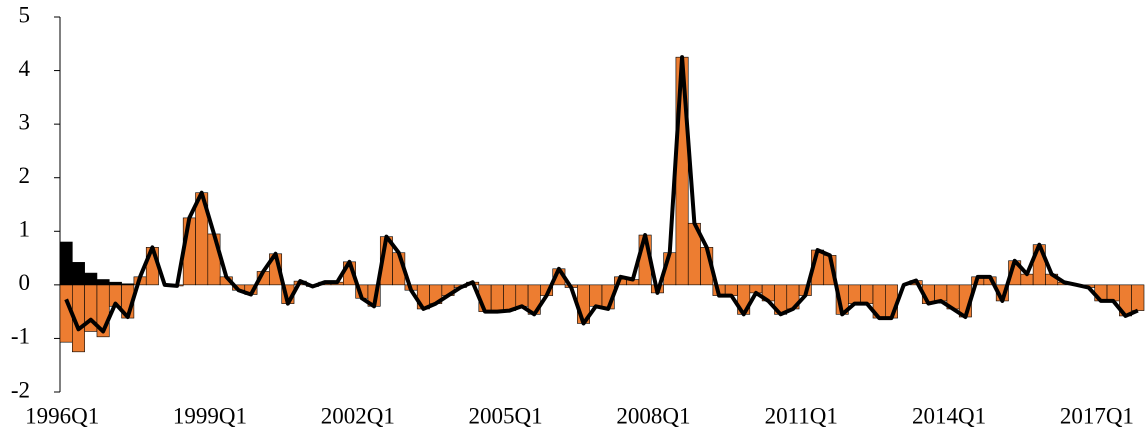 This screenshot has width=1147, height=443. I want to click on x-tick-label: 2002Q1, so click(358, 415).